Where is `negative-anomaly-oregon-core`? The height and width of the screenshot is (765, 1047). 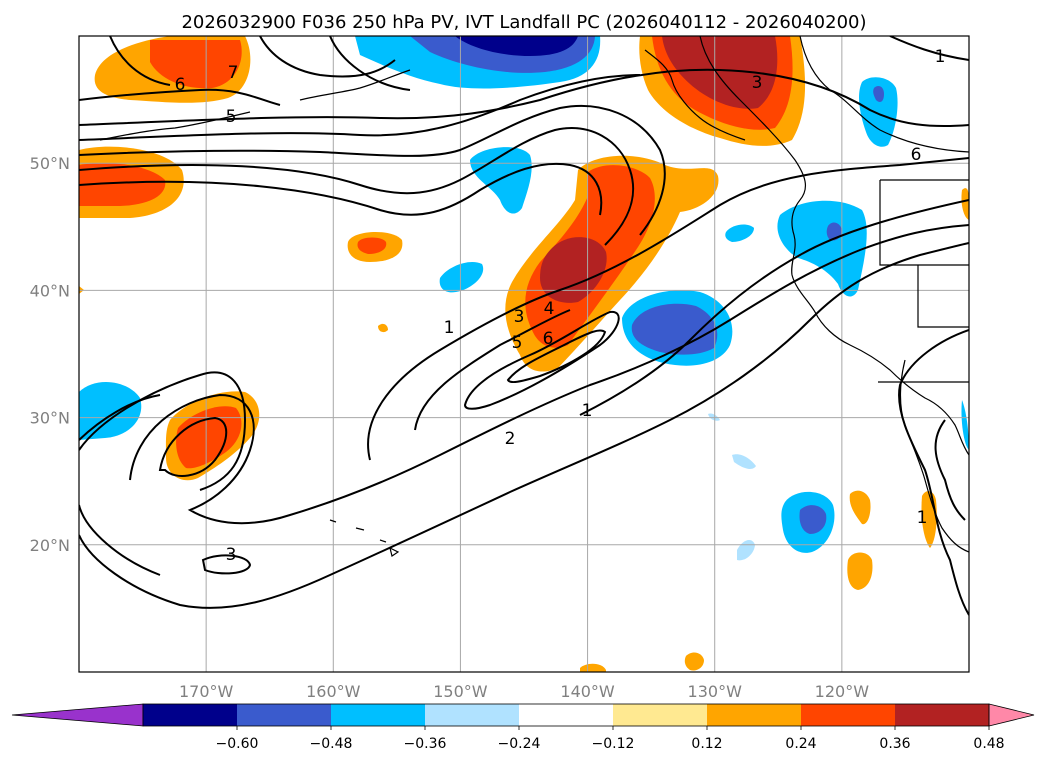 negative-anomaly-oregon-core is located at coordinates (834, 231).